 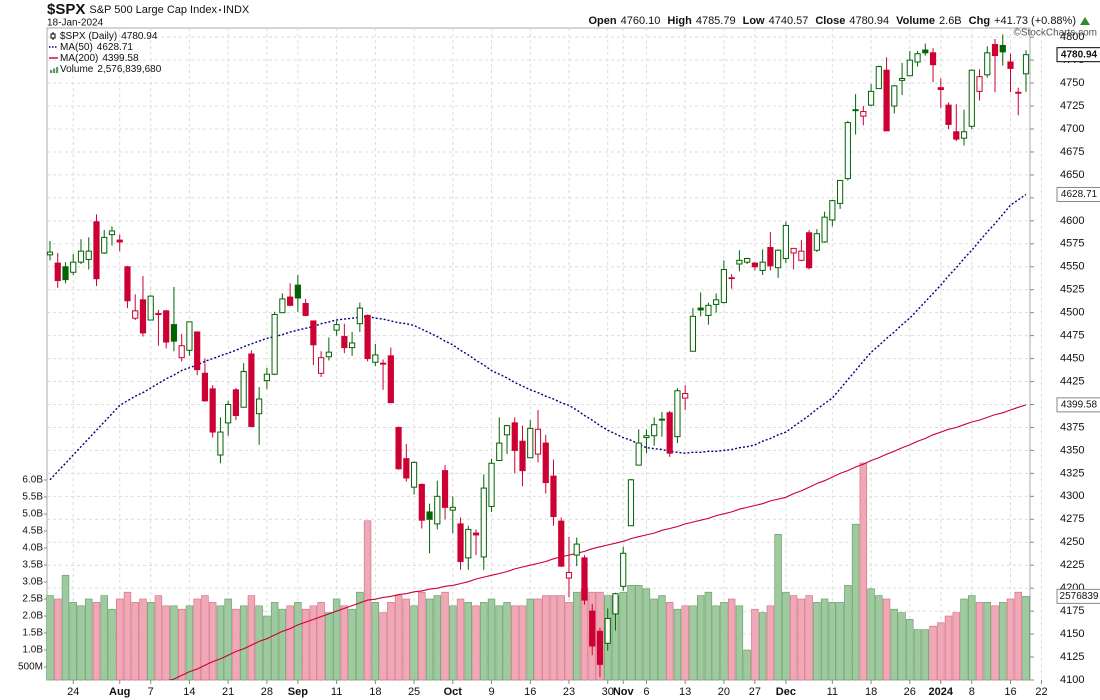 I want to click on y-tick-label: 4675, so click(x=1072, y=152).